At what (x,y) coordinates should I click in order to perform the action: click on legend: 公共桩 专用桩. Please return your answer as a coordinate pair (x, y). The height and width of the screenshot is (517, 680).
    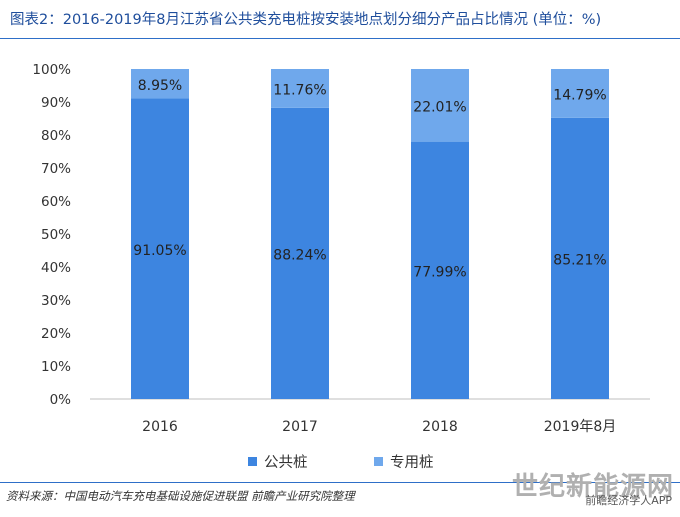
    Looking at the image, I should click on (341, 462).